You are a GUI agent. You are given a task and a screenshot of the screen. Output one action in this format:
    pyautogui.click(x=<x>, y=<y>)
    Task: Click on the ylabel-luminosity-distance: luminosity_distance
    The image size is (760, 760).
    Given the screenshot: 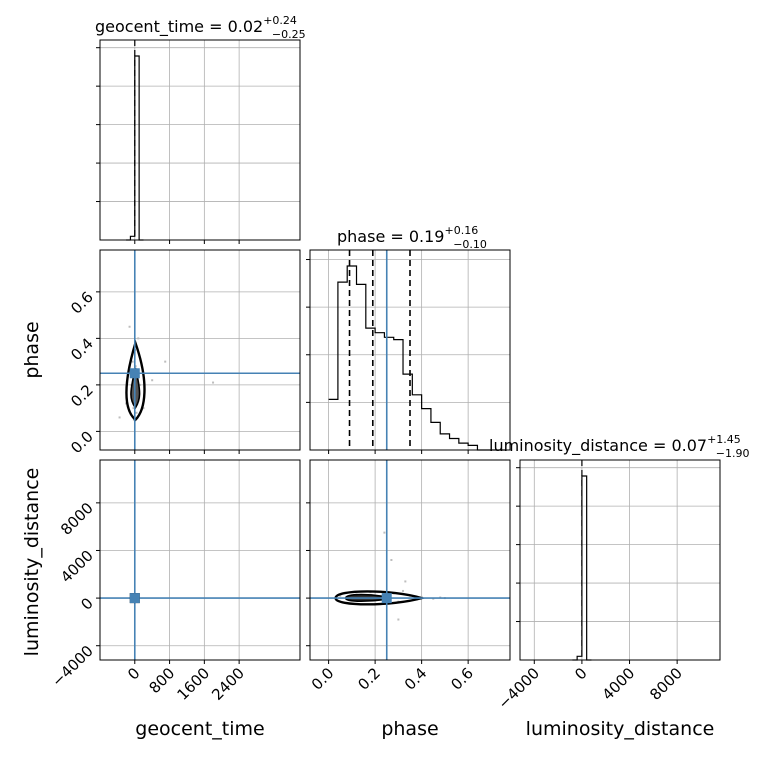 What is the action you would take?
    pyautogui.click(x=32, y=562)
    